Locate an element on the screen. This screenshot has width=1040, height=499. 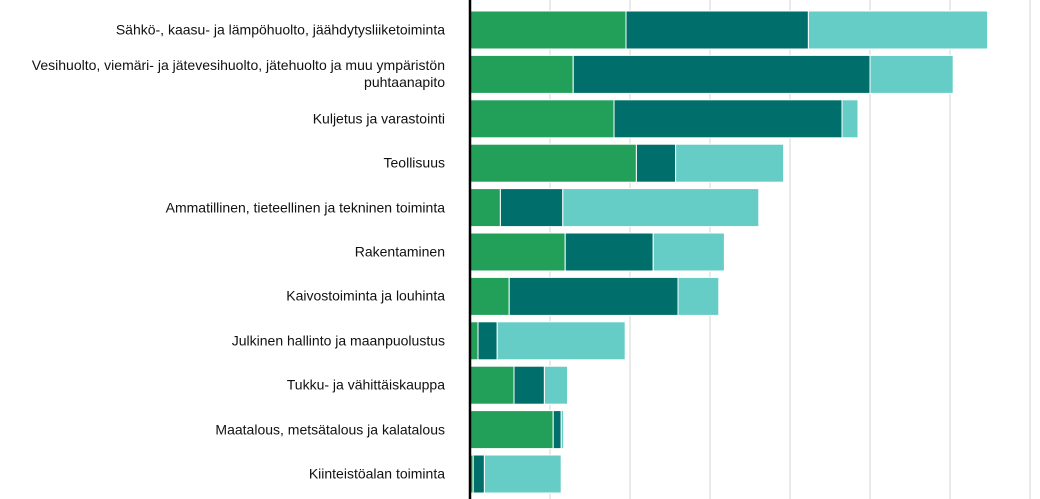
category-label: Kuljetus ja varastointi is located at coordinates (378, 118).